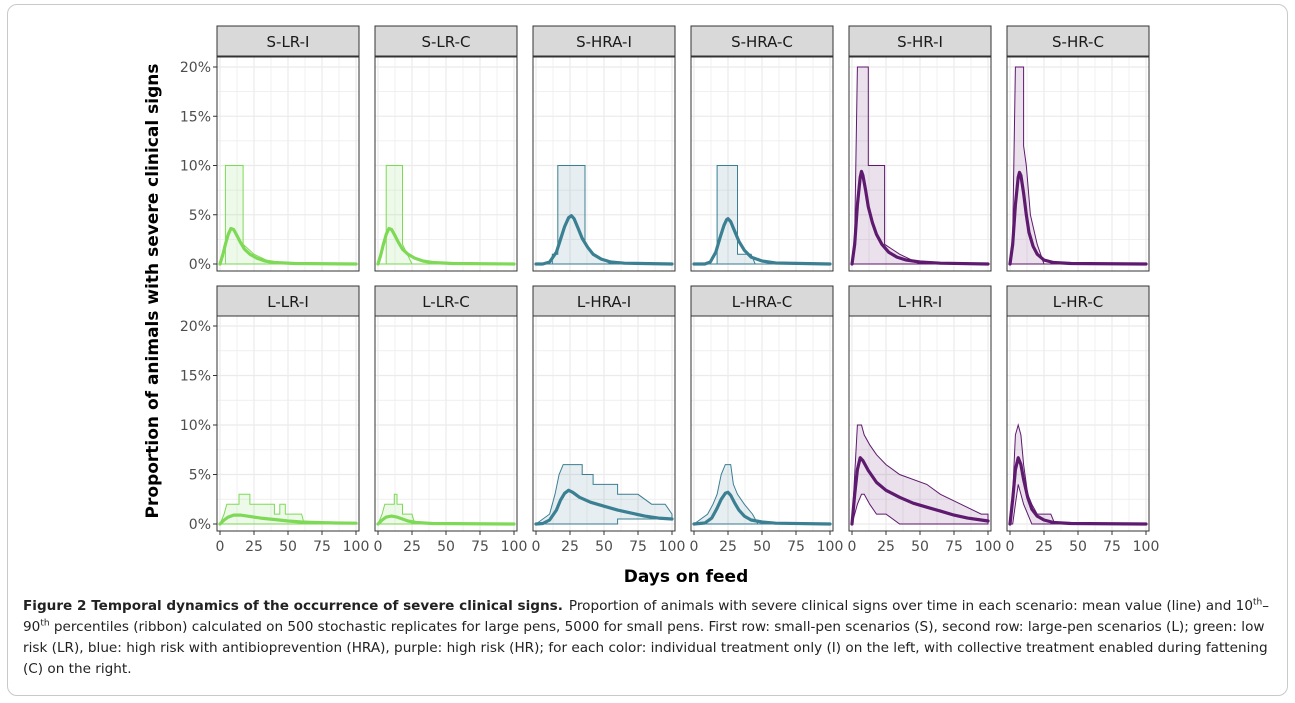  I want to click on facet-strip-label: S-HRA-C, so click(762, 42).